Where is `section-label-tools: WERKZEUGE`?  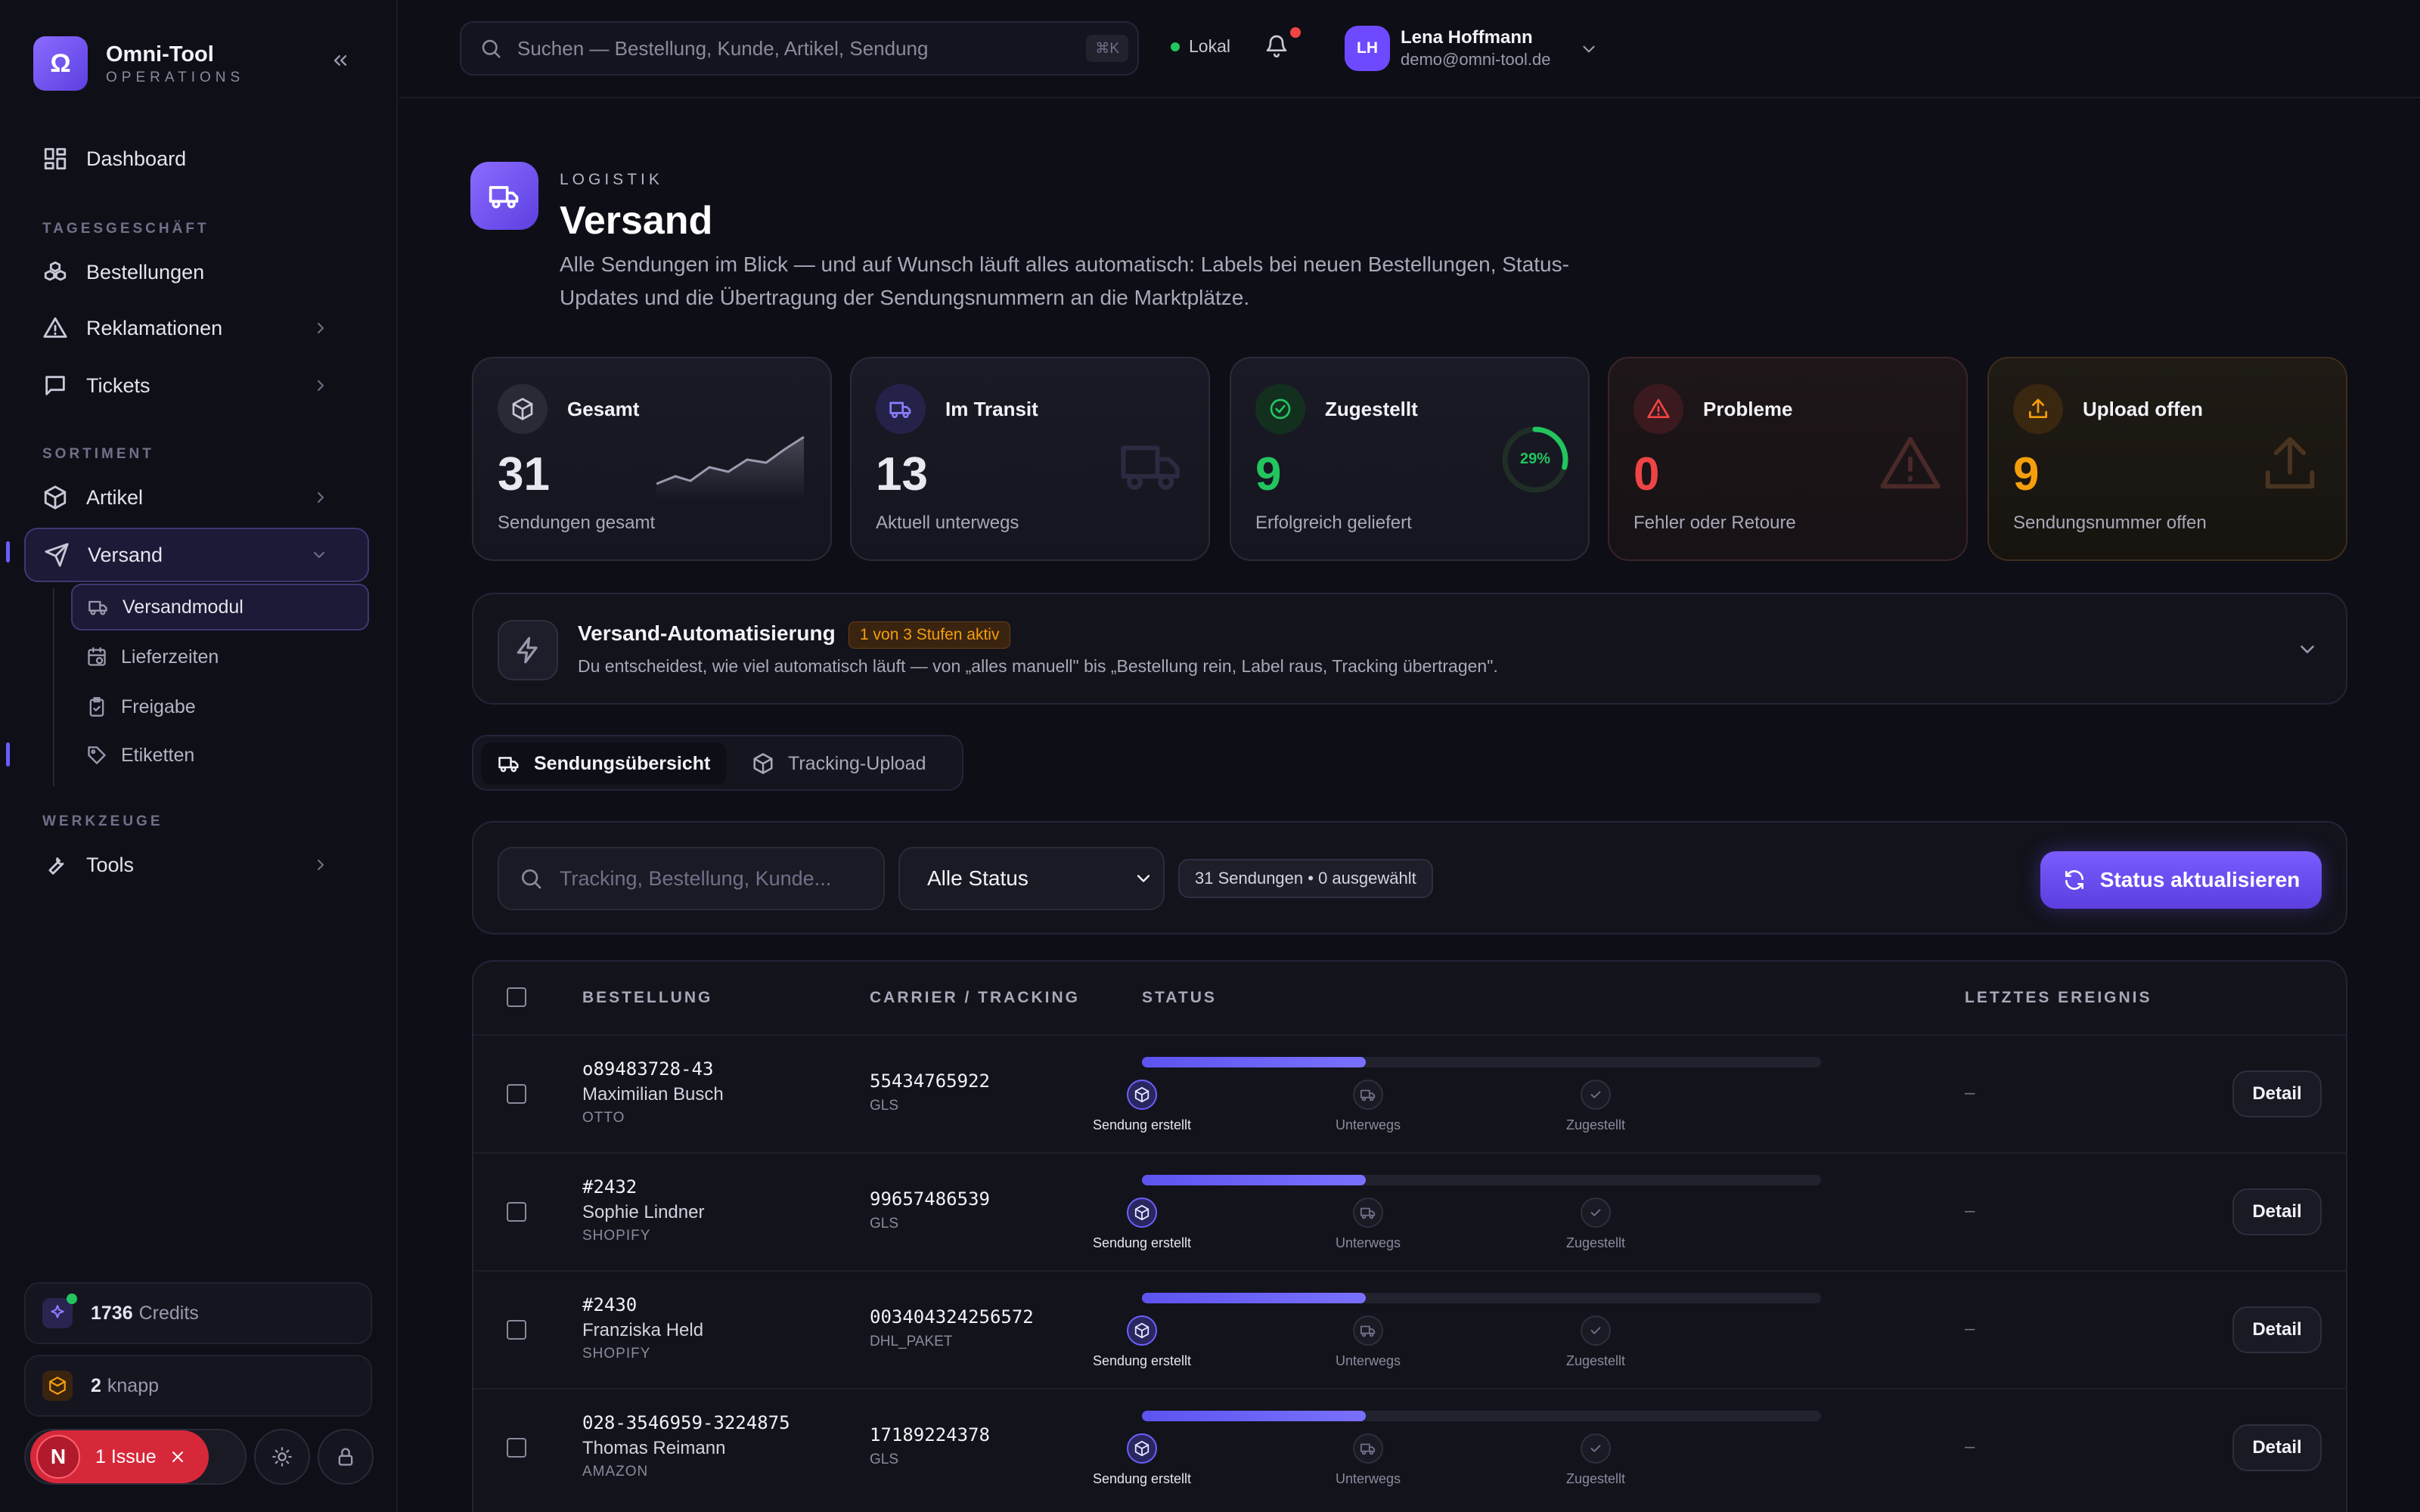 section-label-tools: WERKZEUGE is located at coordinates (102, 821).